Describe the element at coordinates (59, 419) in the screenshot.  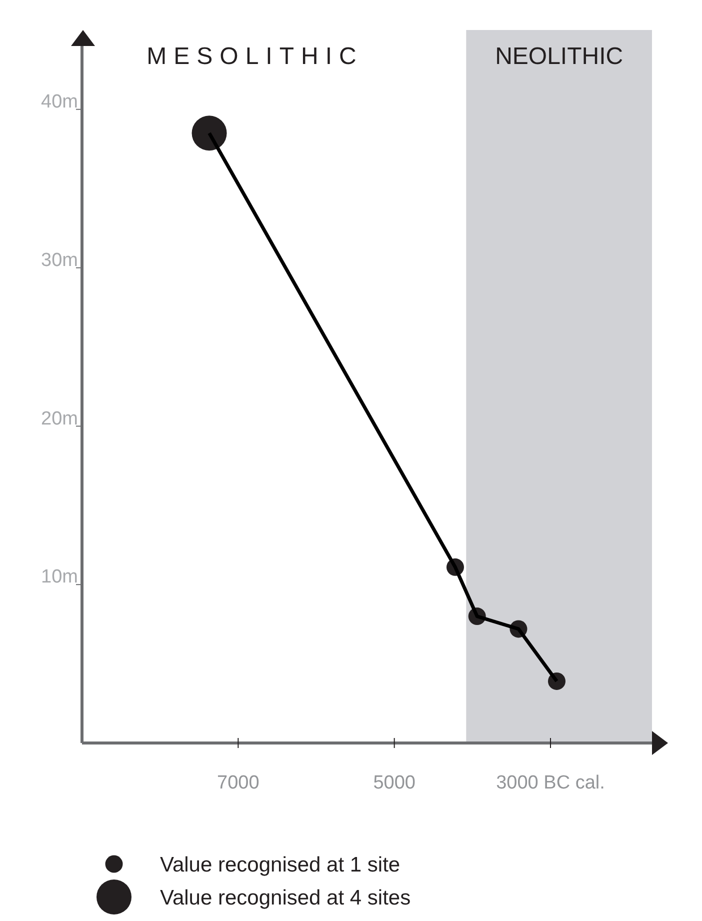
I see `y-tick-label: 20m` at that location.